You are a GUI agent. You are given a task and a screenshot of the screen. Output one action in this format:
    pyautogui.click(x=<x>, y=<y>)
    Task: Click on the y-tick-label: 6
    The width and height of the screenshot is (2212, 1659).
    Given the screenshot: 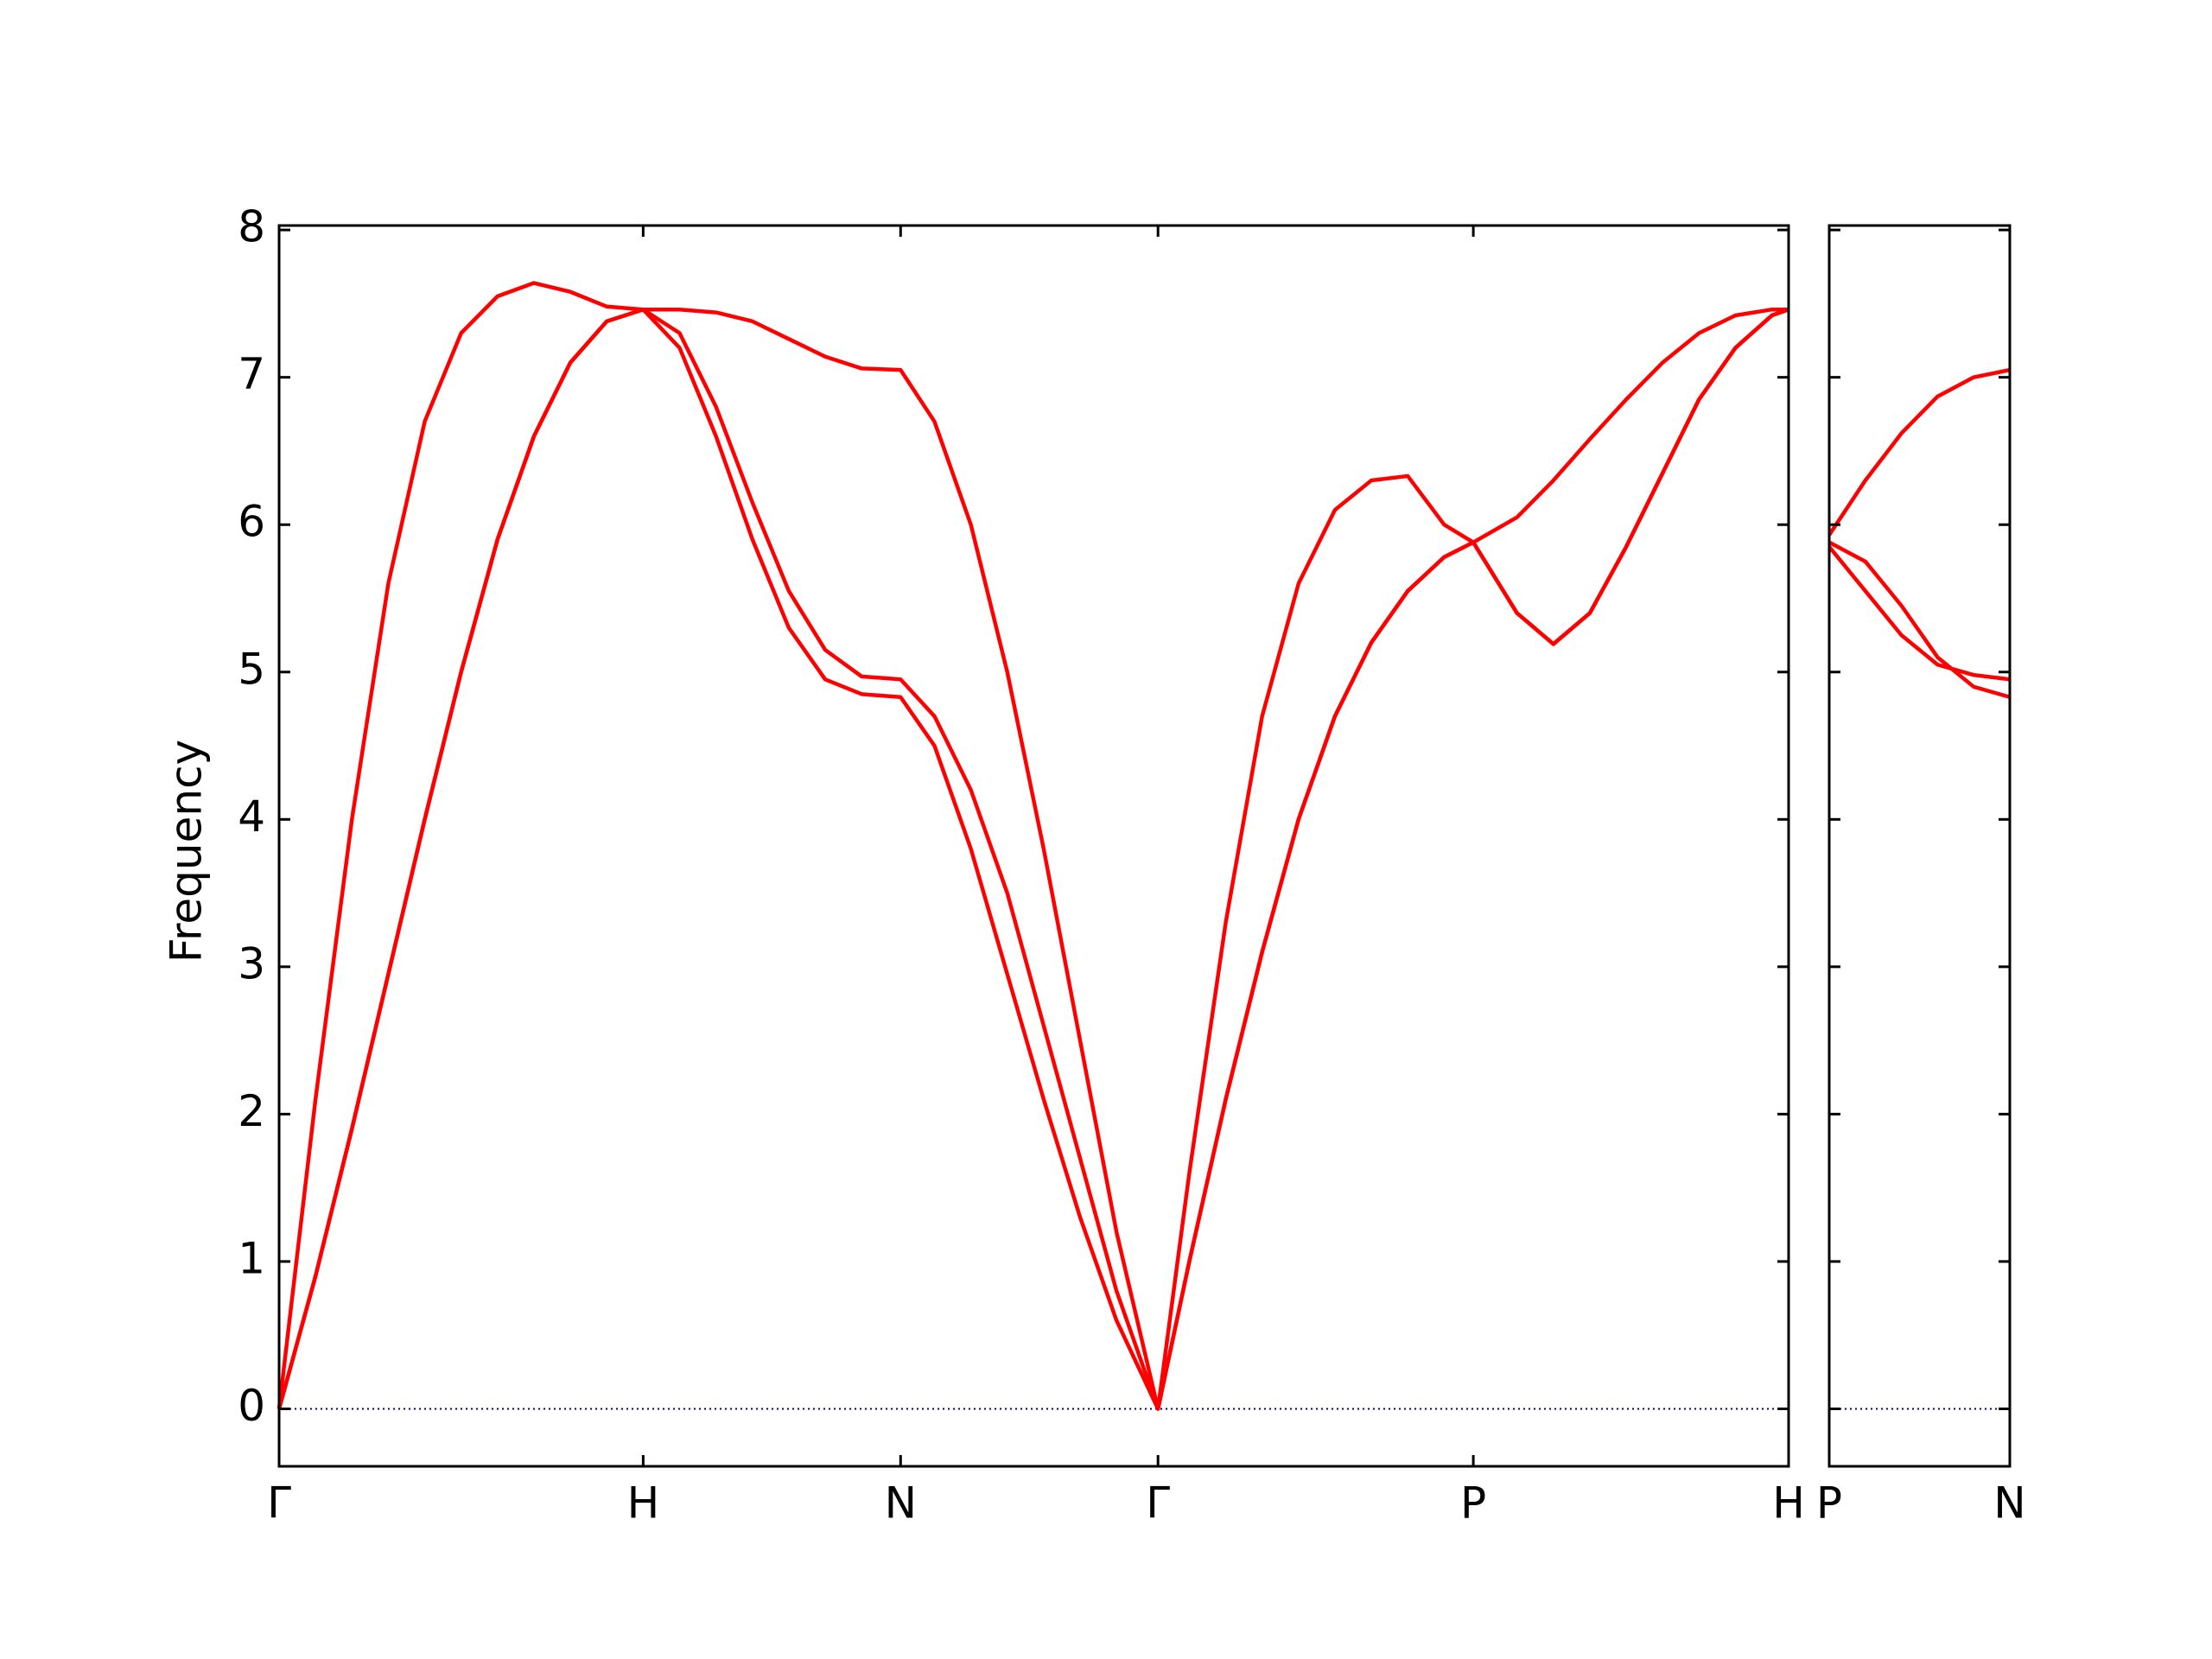 What is the action you would take?
    pyautogui.click(x=251, y=522)
    